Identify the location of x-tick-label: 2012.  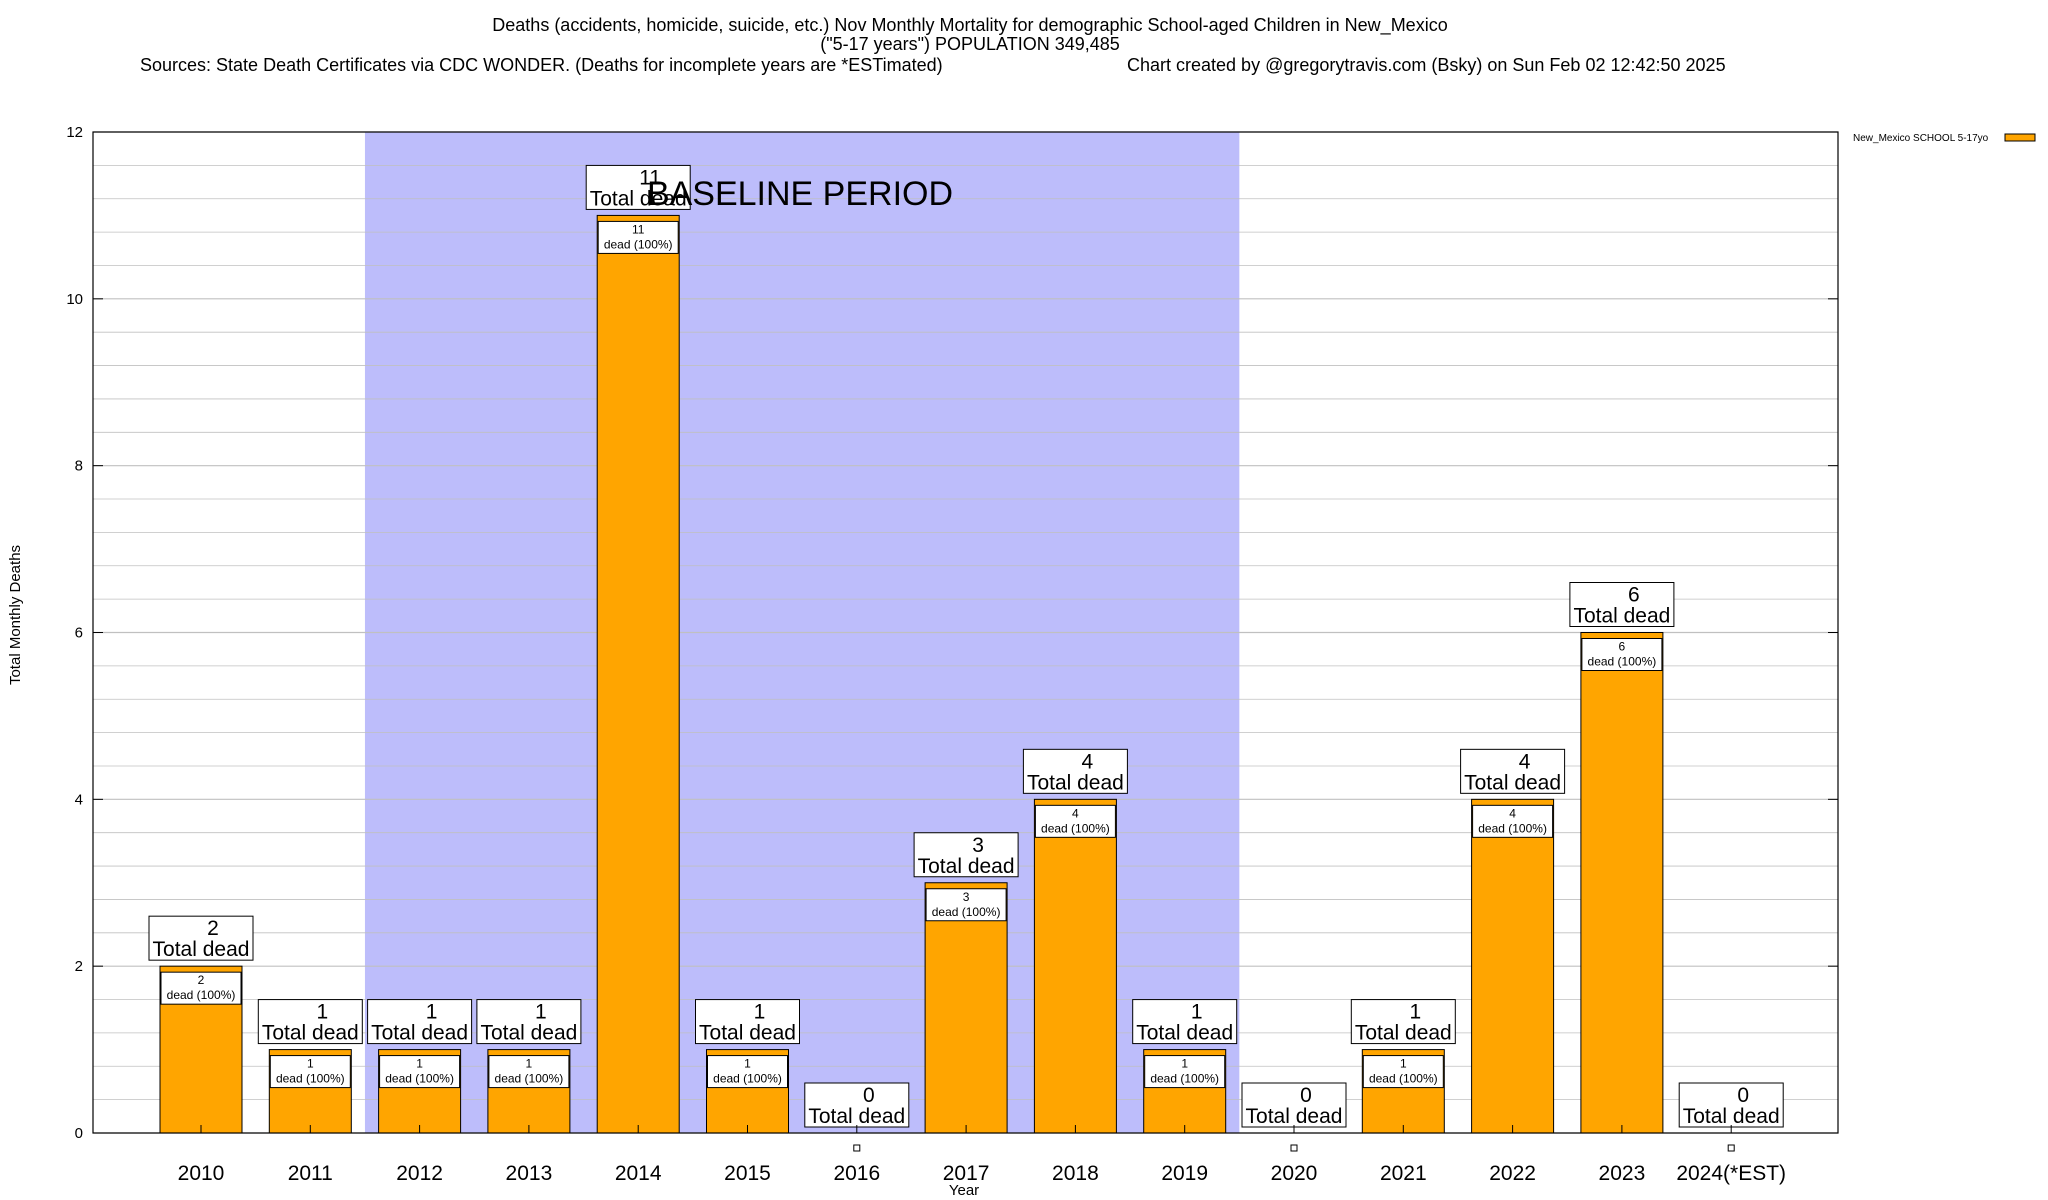
(419, 1173).